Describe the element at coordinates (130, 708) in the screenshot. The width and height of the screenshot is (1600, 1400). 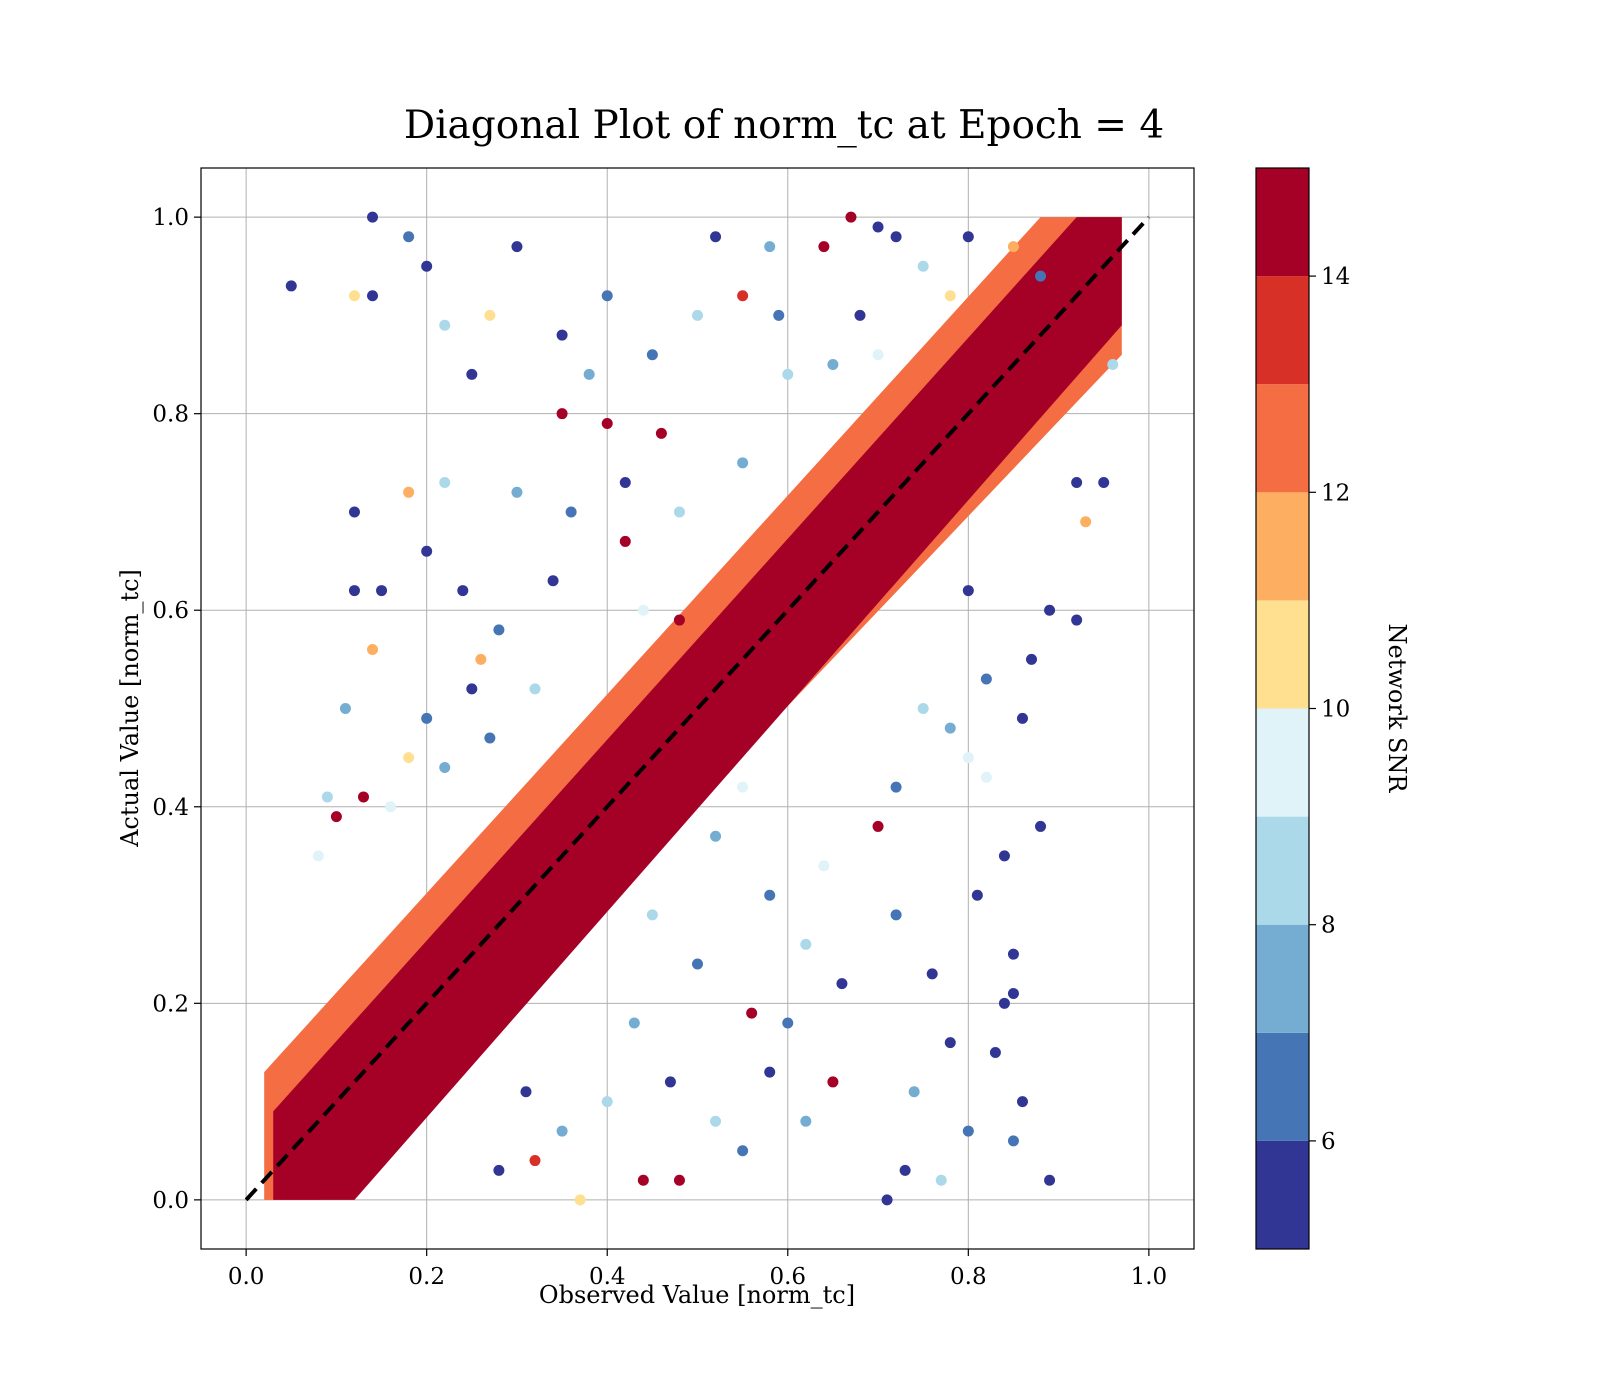
I see `y-axis-label: Actual Value [norm_tc]` at that location.